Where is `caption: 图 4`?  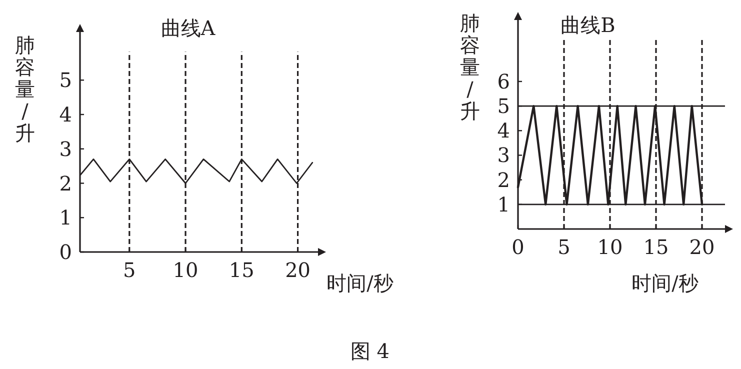
caption: 图 4 is located at coordinates (370, 351).